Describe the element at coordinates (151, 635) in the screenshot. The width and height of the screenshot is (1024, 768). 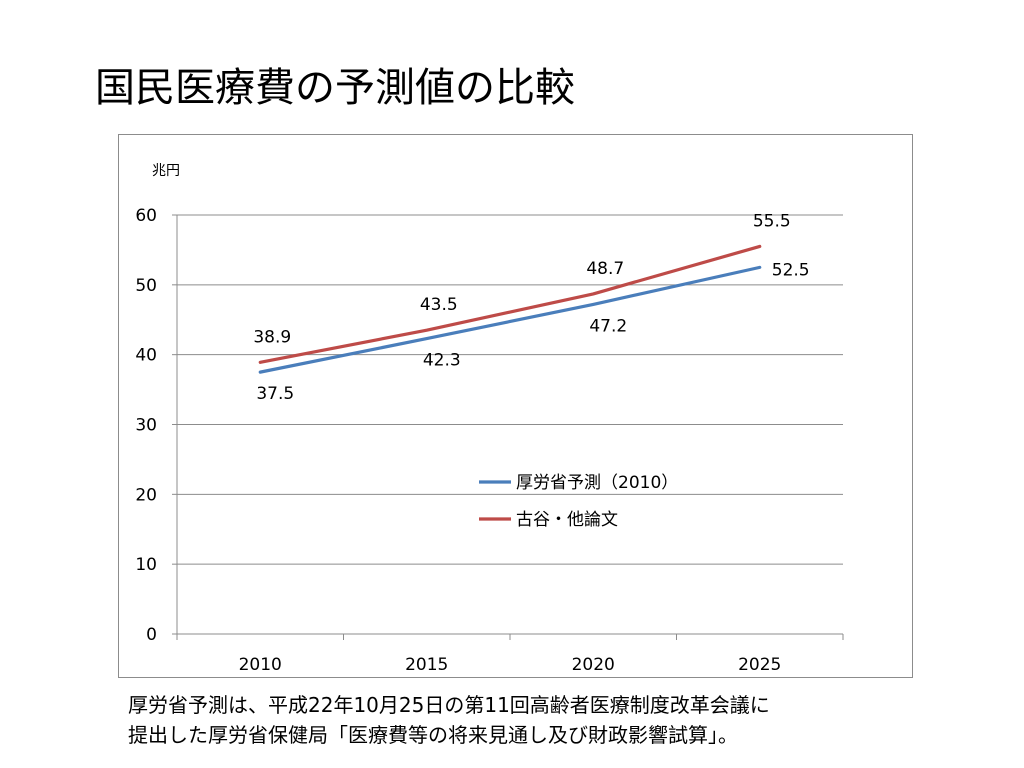
I see `y-tick-label-0: 0` at that location.